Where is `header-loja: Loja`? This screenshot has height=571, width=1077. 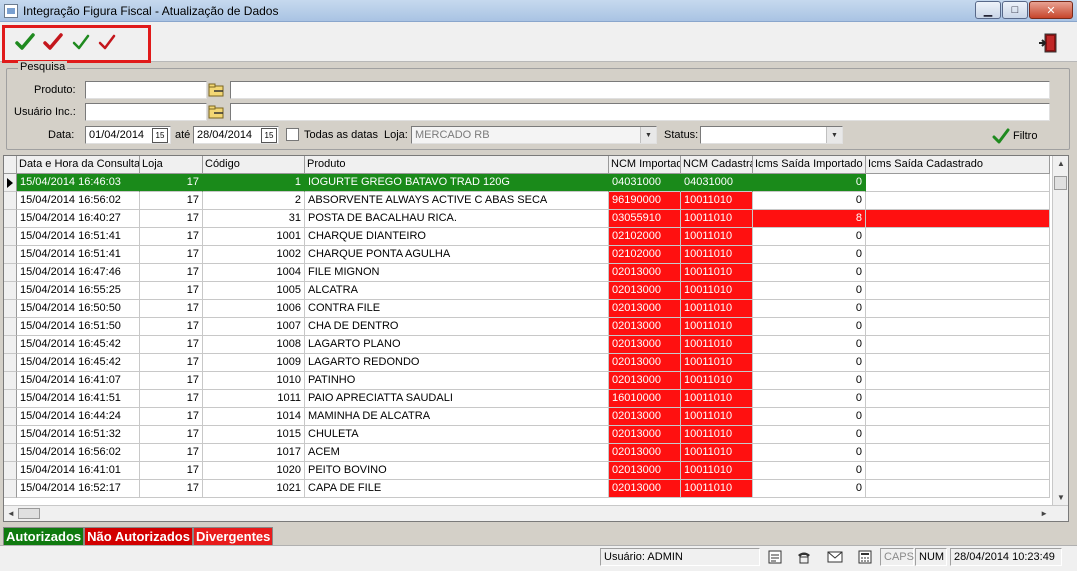
header-loja: Loja is located at coordinates (171, 165).